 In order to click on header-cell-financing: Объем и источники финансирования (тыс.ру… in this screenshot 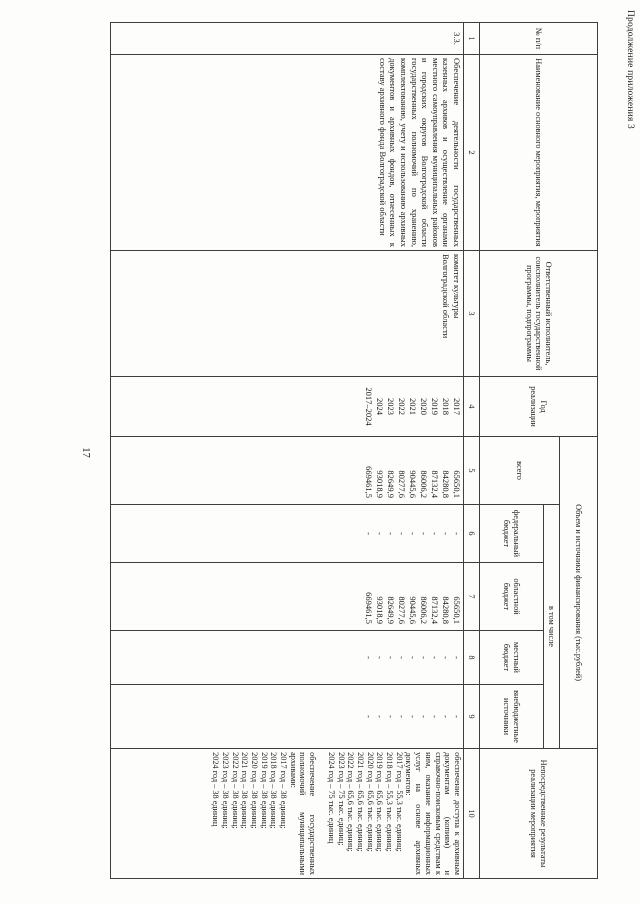, I will do `click(578, 592)`.